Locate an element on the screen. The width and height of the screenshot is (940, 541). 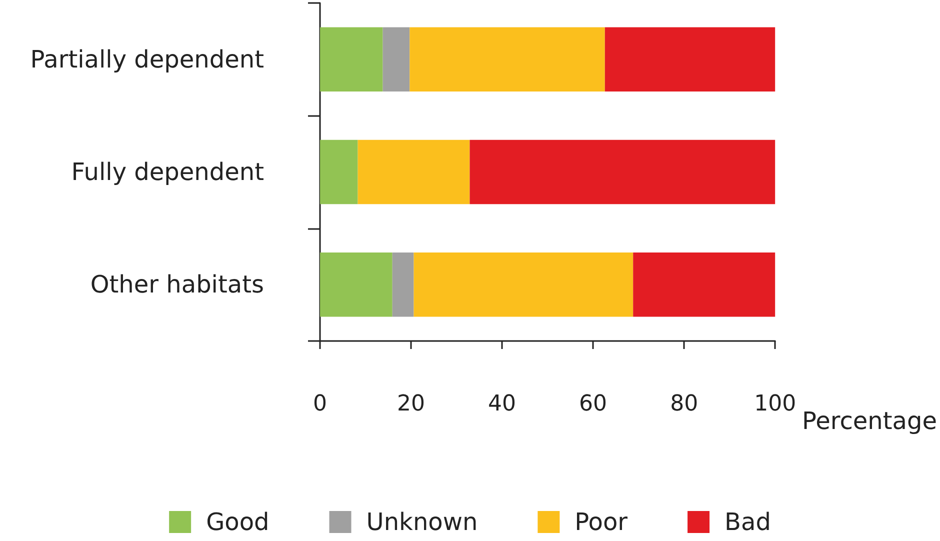
x-tick-label: 0 is located at coordinates (320, 404).